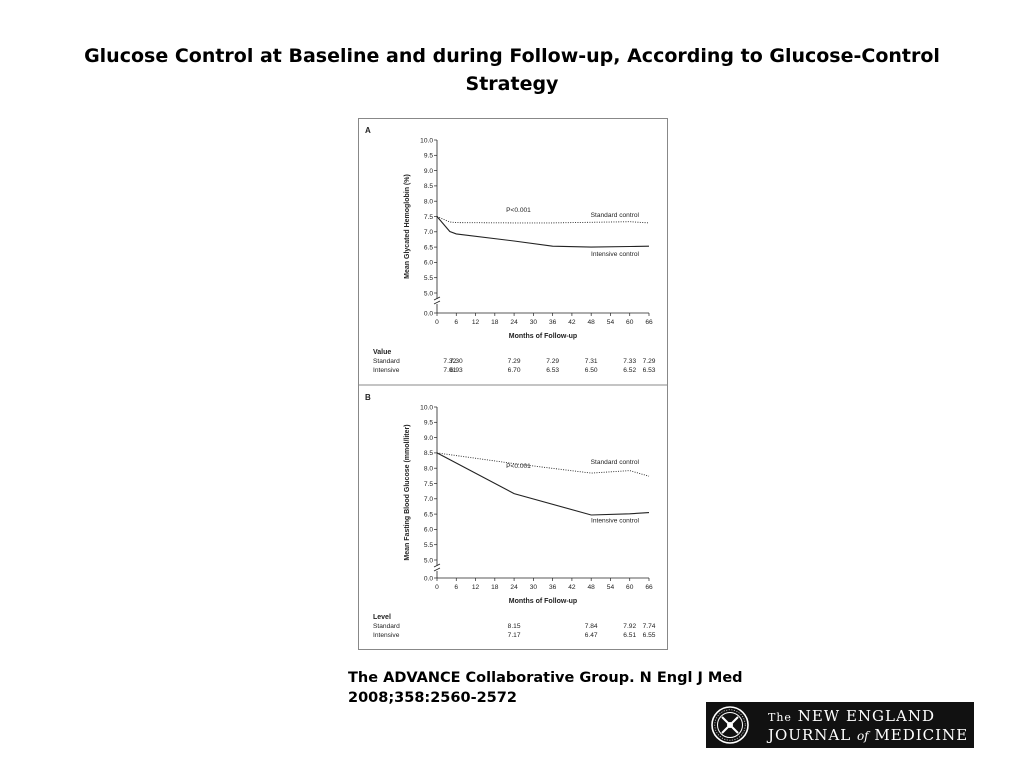 The width and height of the screenshot is (1024, 768). What do you see at coordinates (611, 322) in the screenshot?
I see `panel-a-x-tick-label: 54` at bounding box center [611, 322].